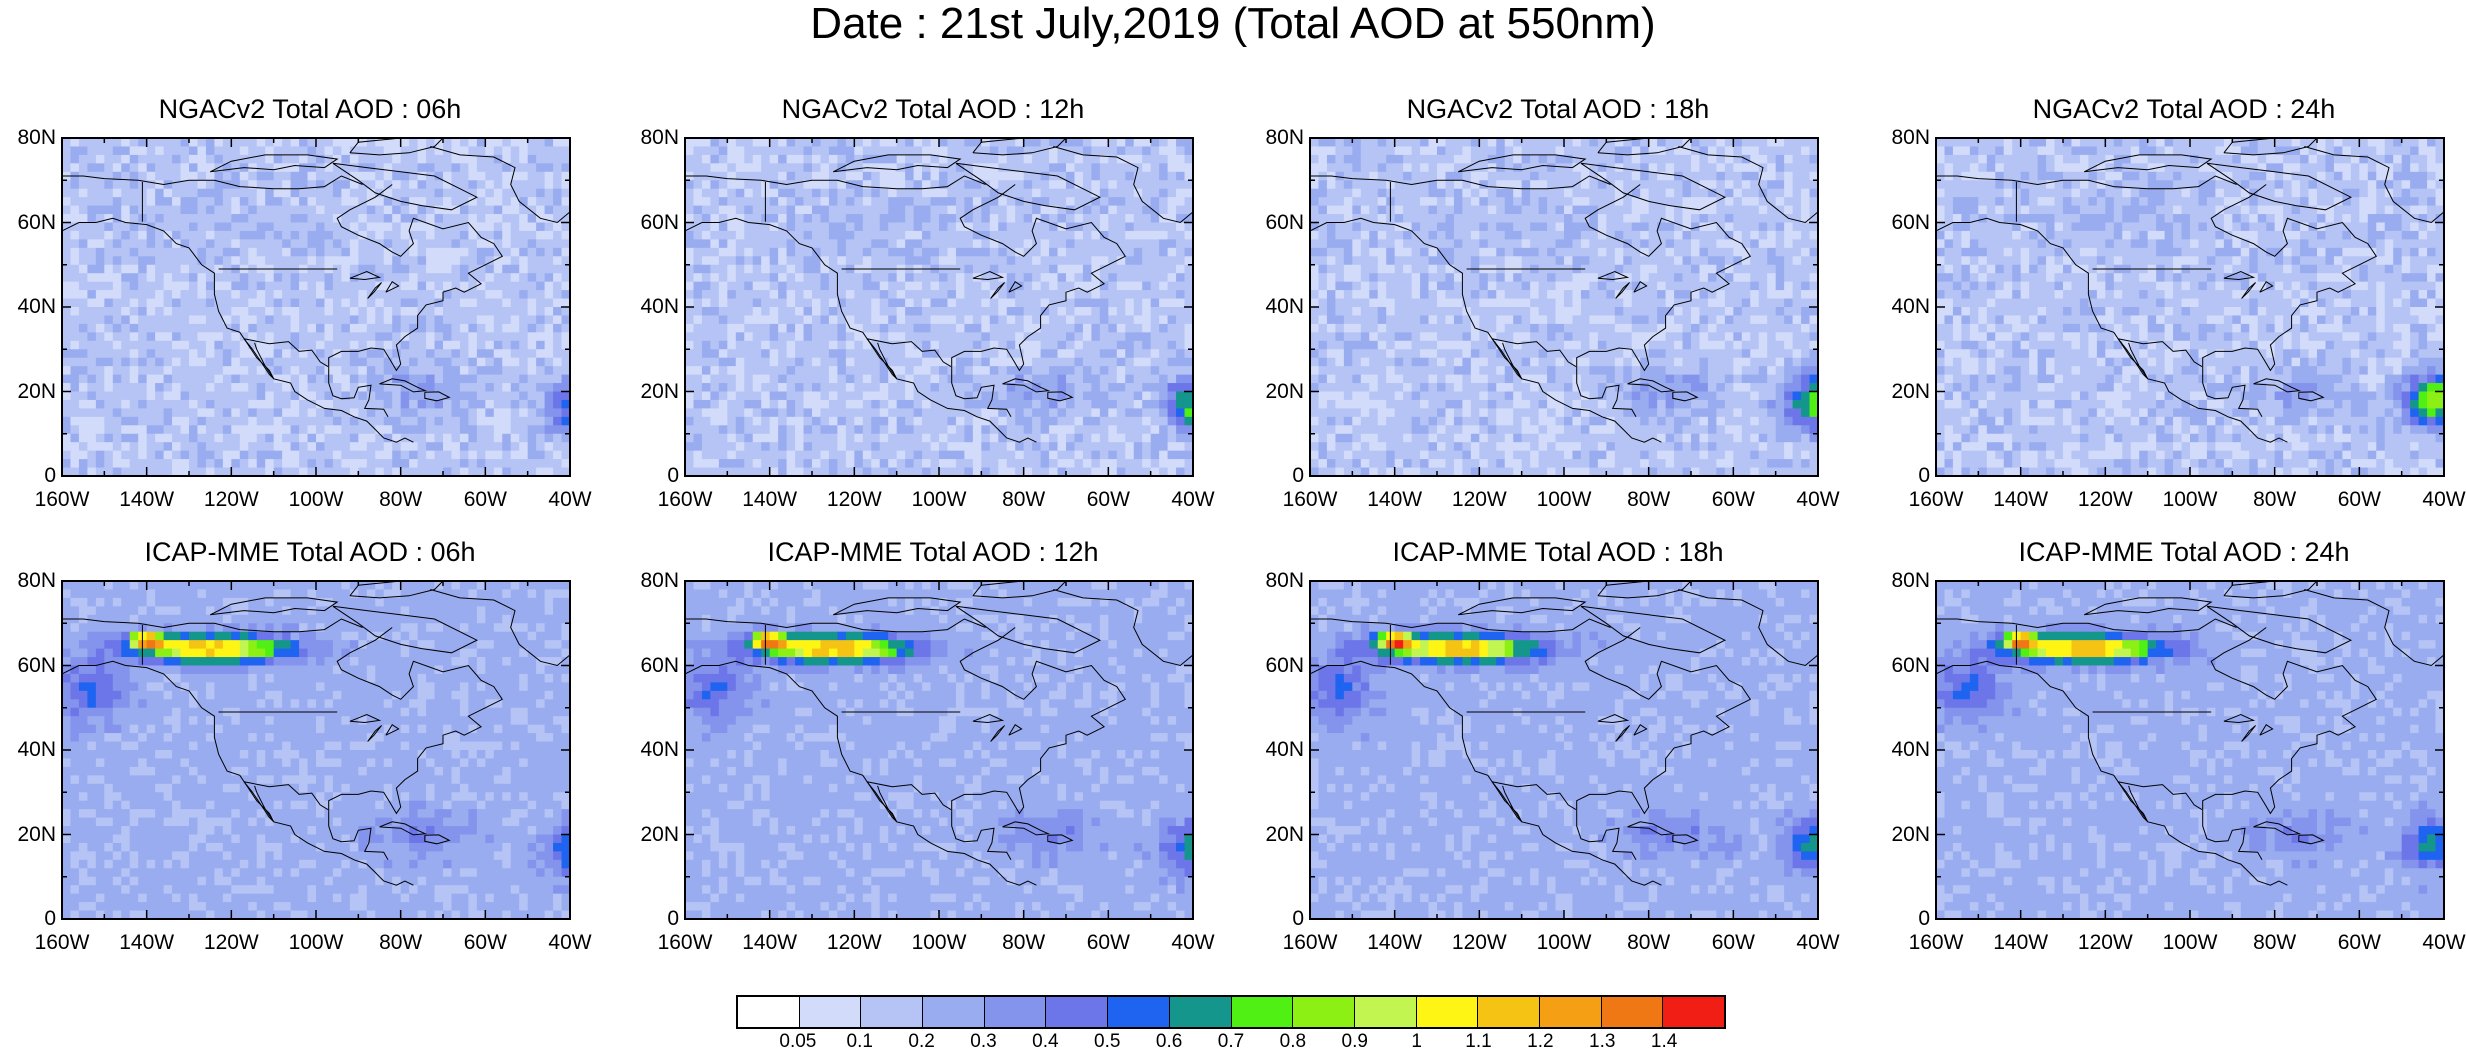 The image size is (2466, 1056). What do you see at coordinates (983, 1041) in the screenshot?
I see `colorbar-label: 0.3` at bounding box center [983, 1041].